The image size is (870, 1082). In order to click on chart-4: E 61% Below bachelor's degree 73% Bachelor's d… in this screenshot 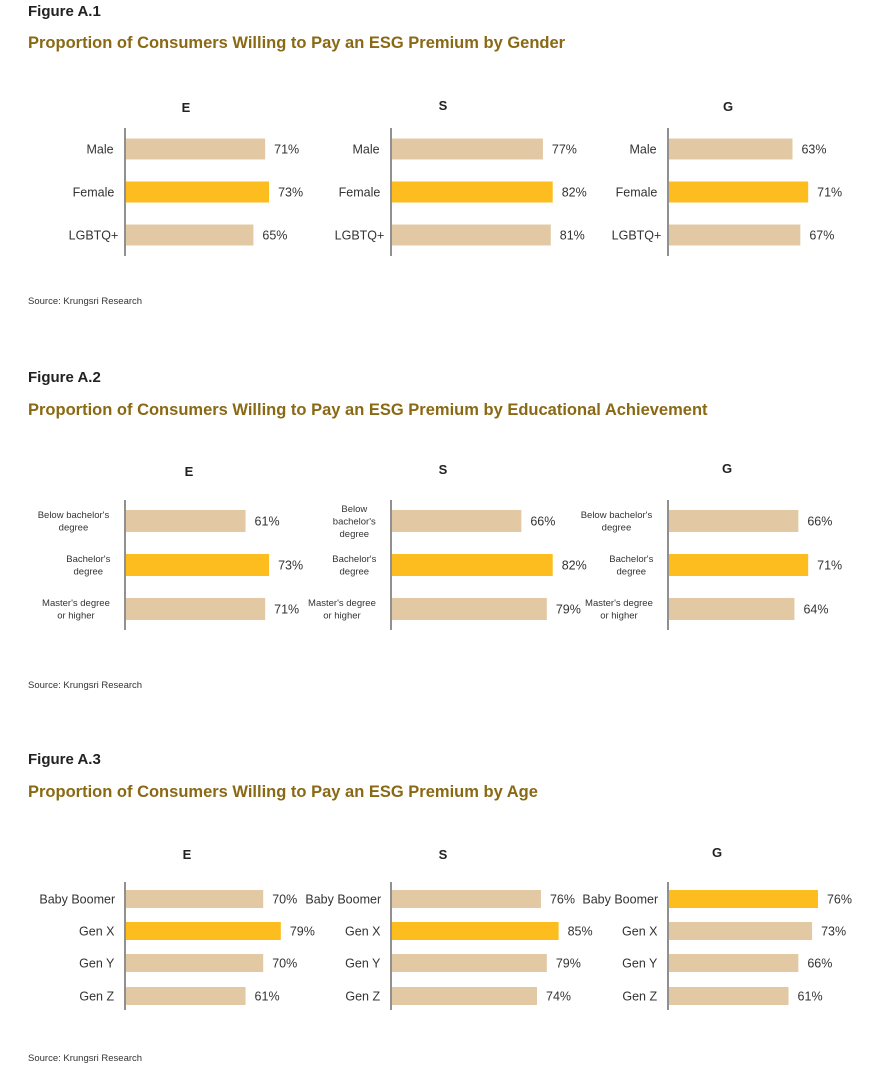, I will do `click(170, 547)`.